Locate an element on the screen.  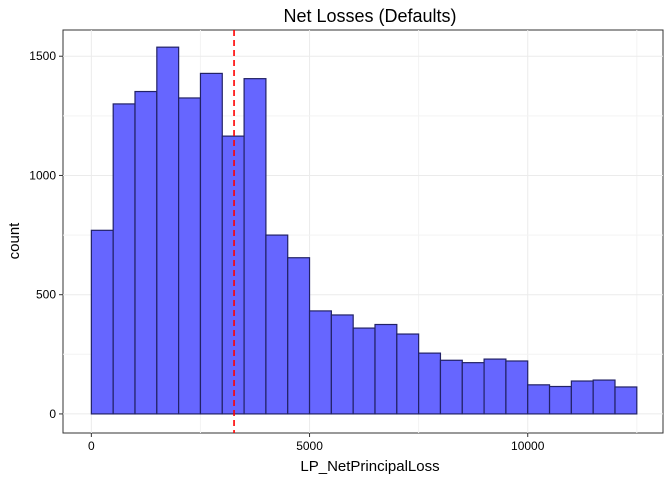
y-tick-label: 0 is located at coordinates (52, 414).